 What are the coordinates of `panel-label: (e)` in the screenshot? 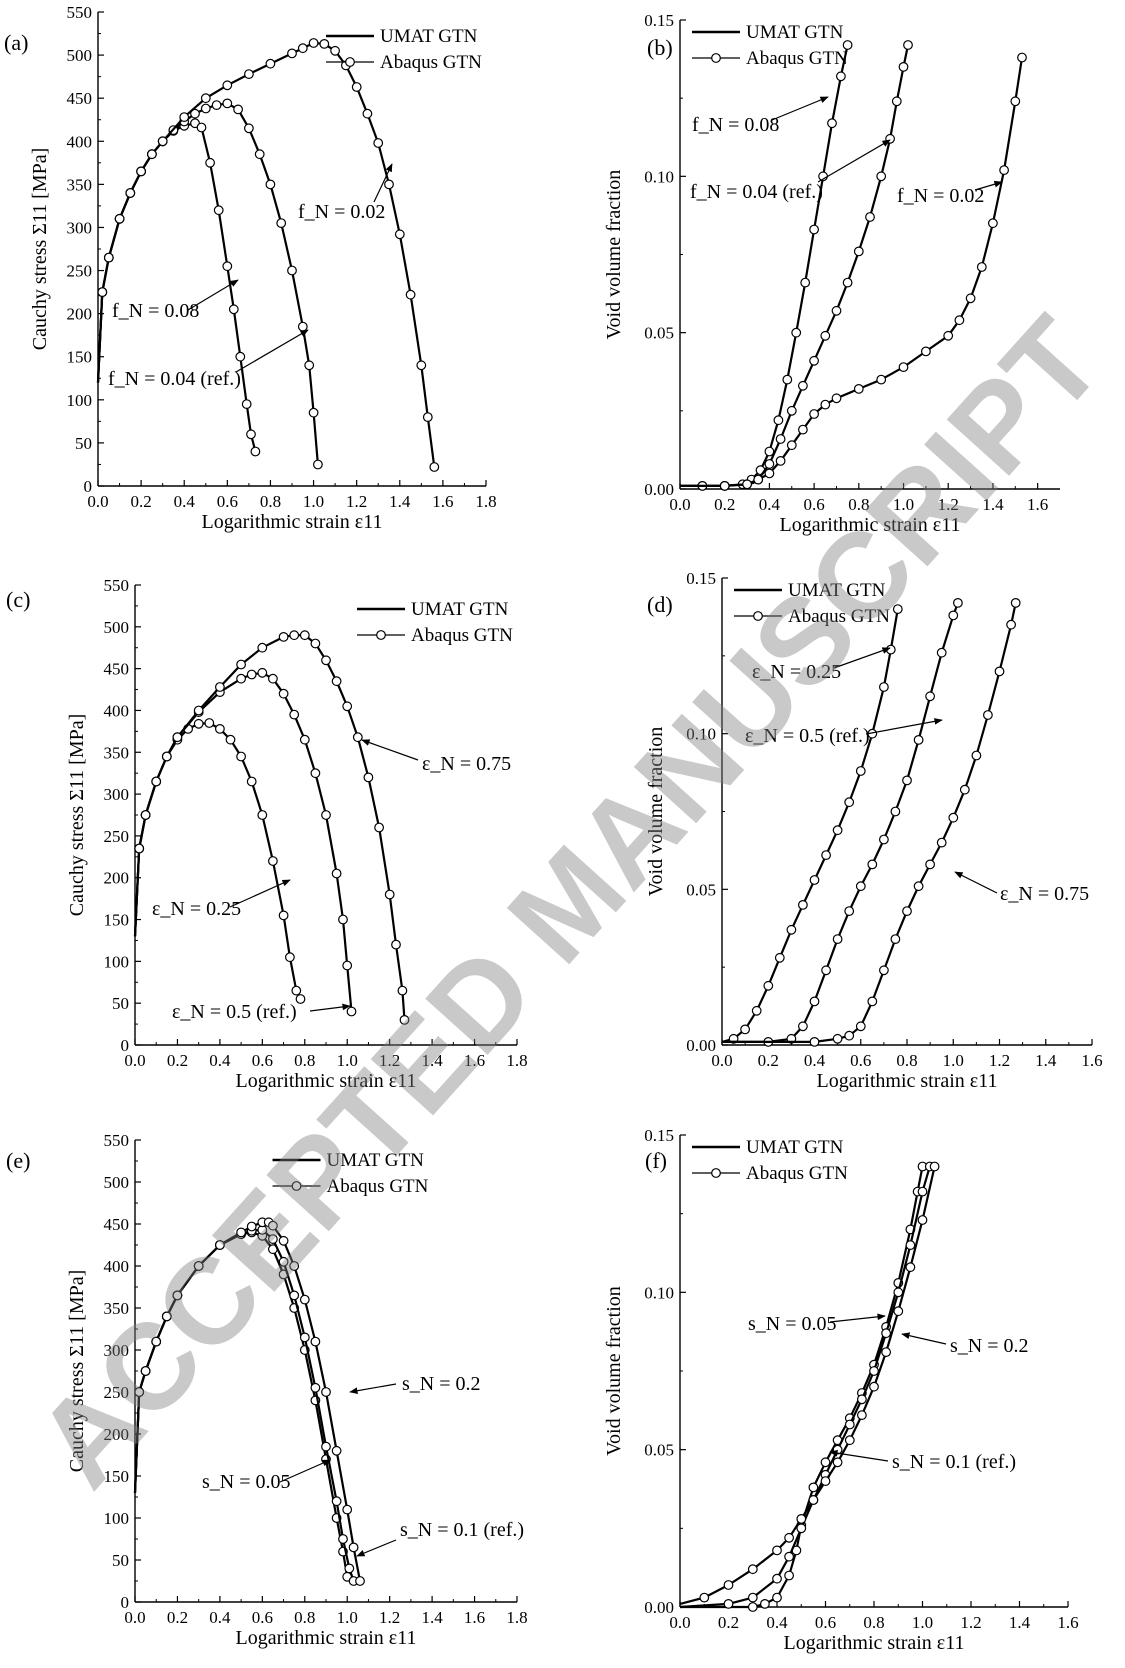 It's located at (18, 1160).